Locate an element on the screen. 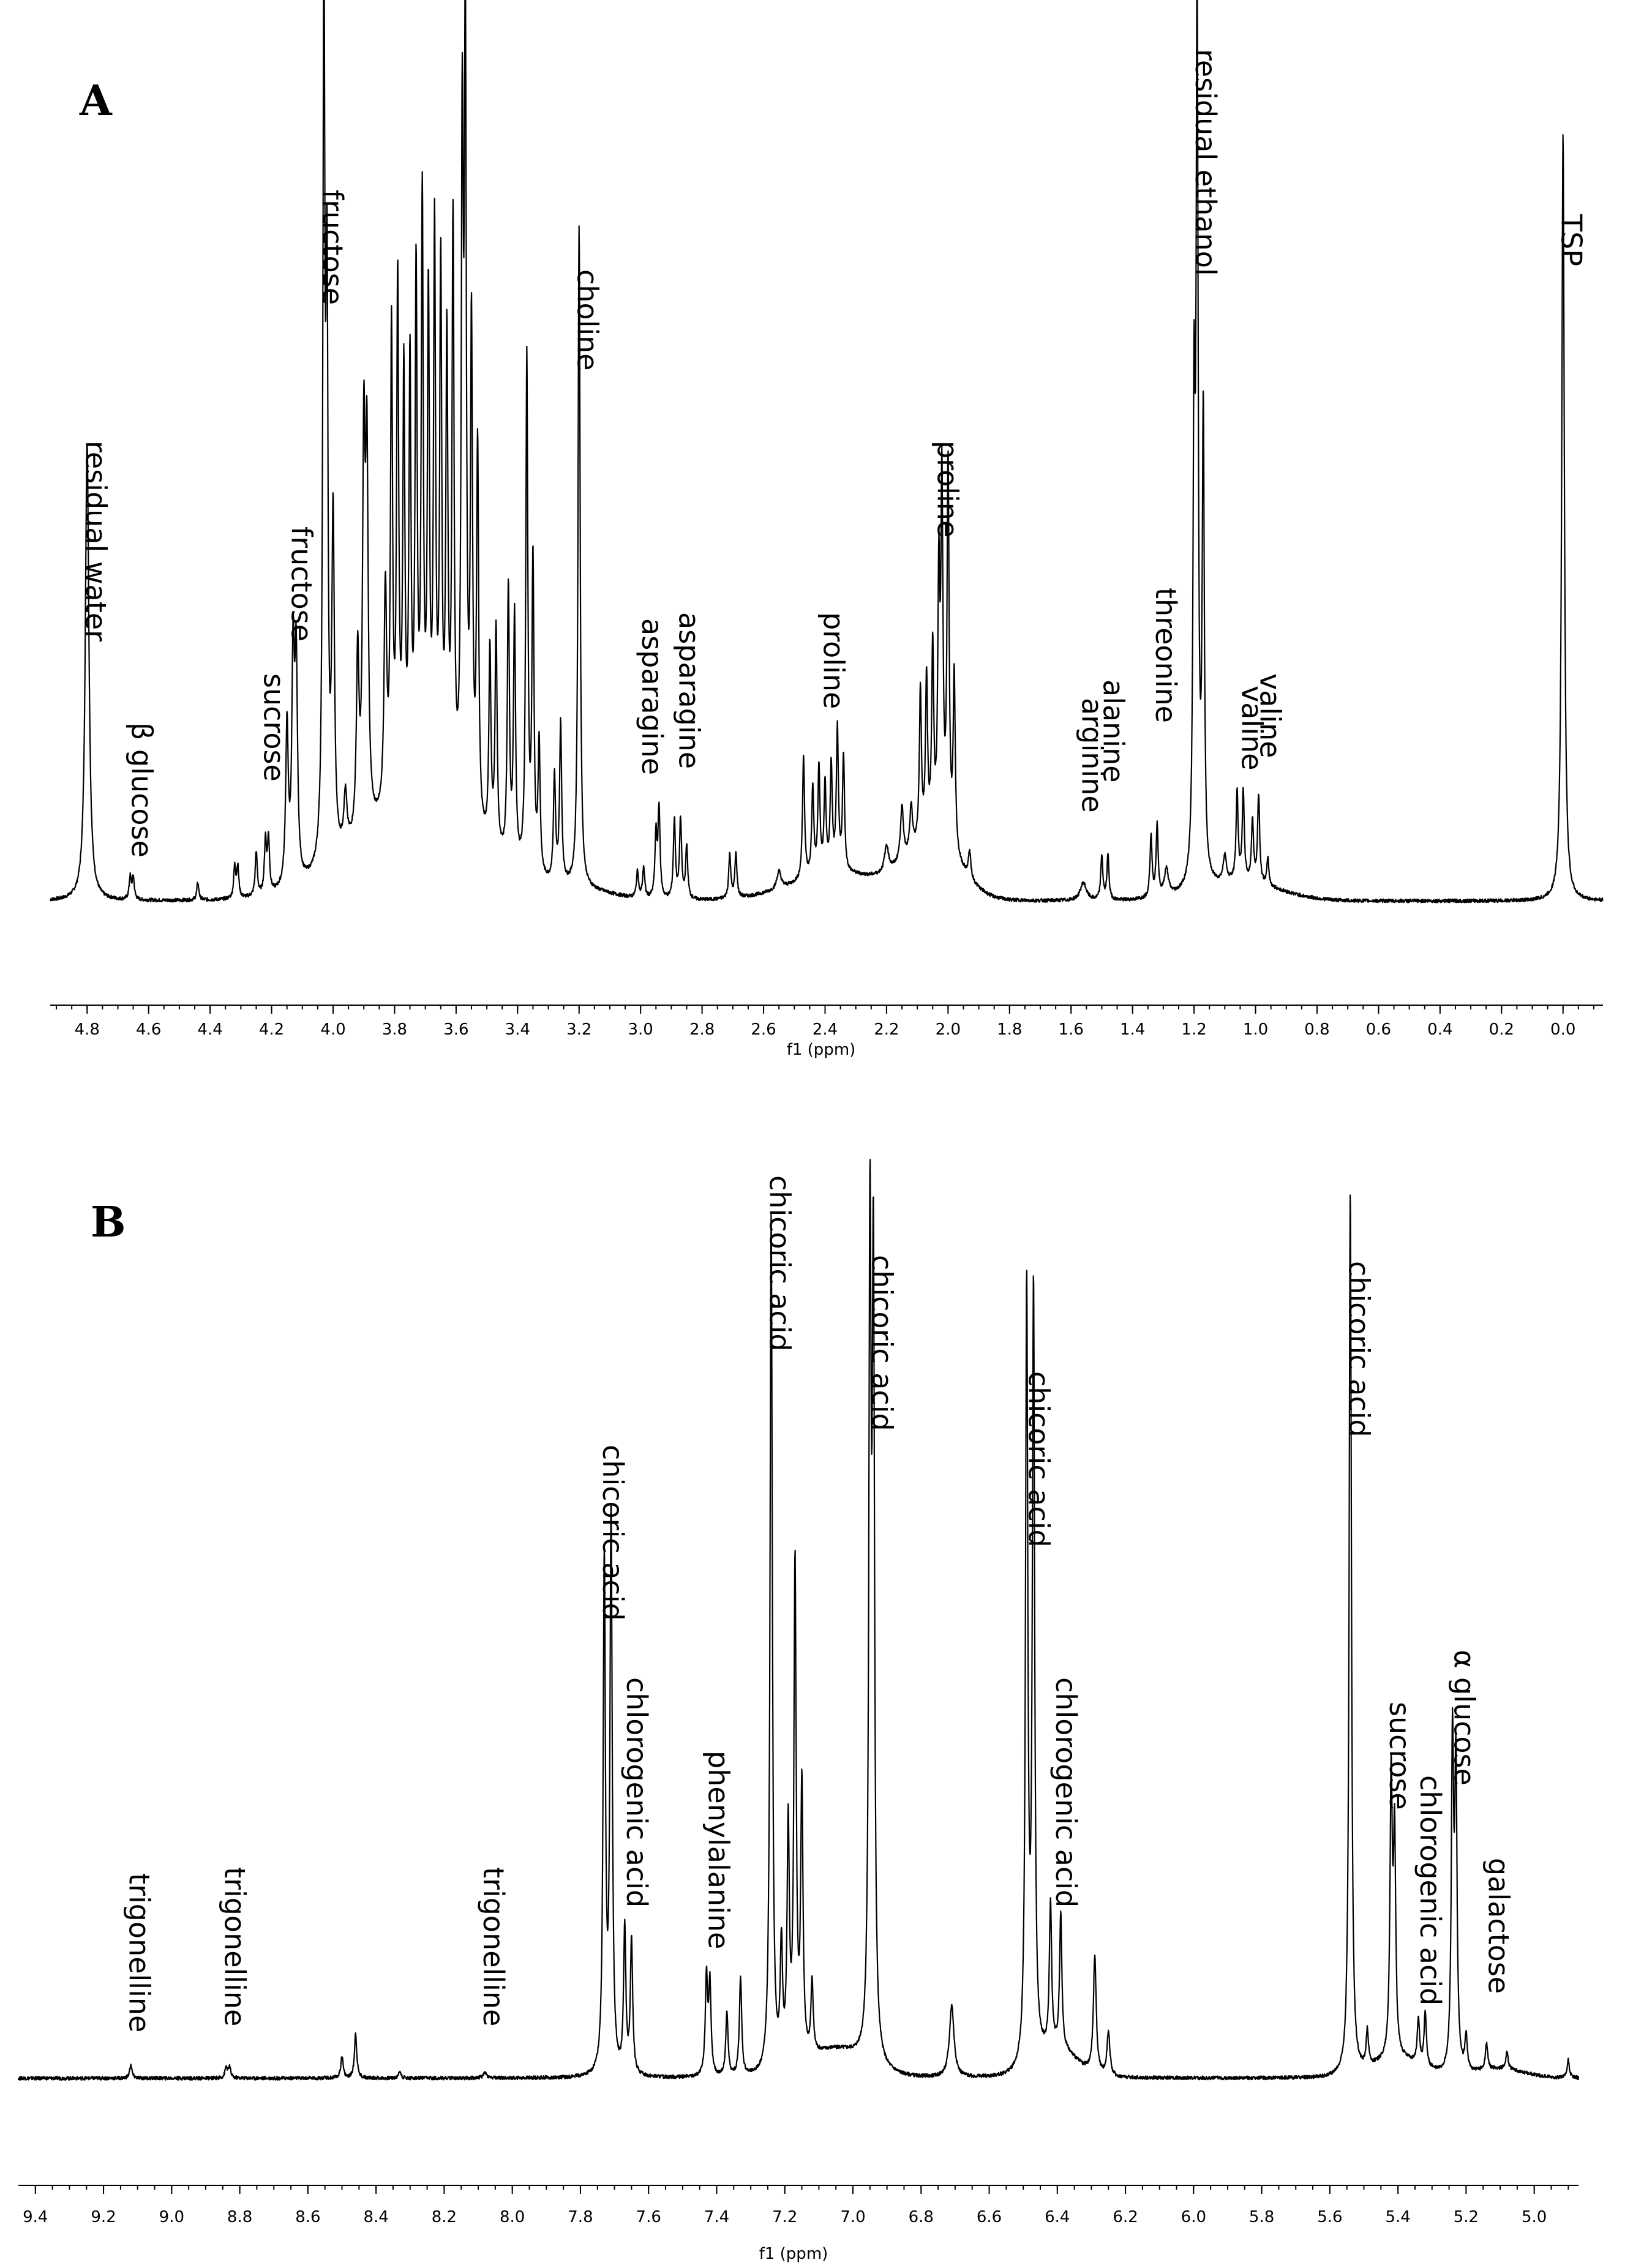 The width and height of the screenshot is (1633, 2268). x-tick-label: 5.4 is located at coordinates (1397, 2217).